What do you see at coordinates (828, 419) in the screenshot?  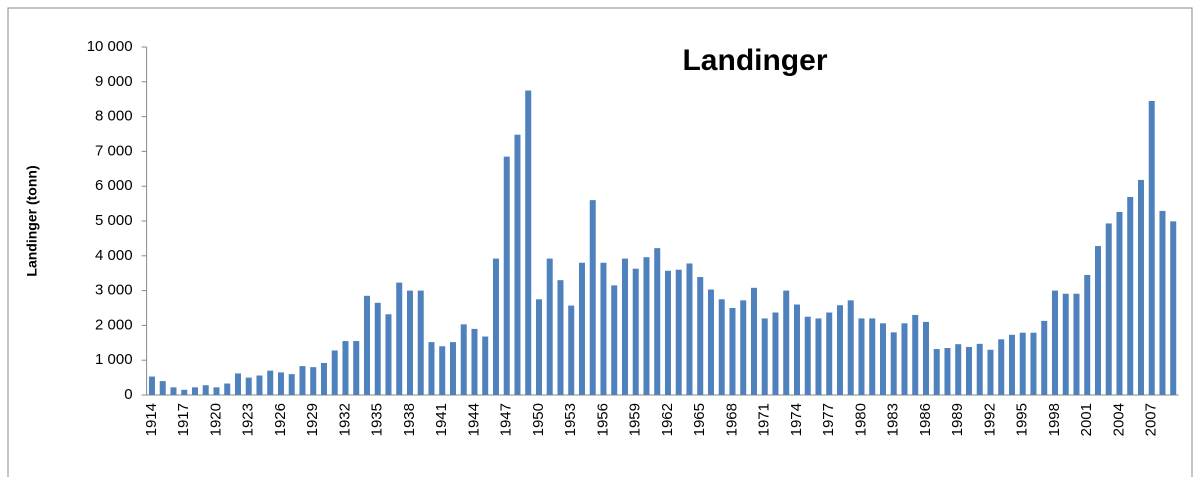 I see `x-tick-label: 1977` at bounding box center [828, 419].